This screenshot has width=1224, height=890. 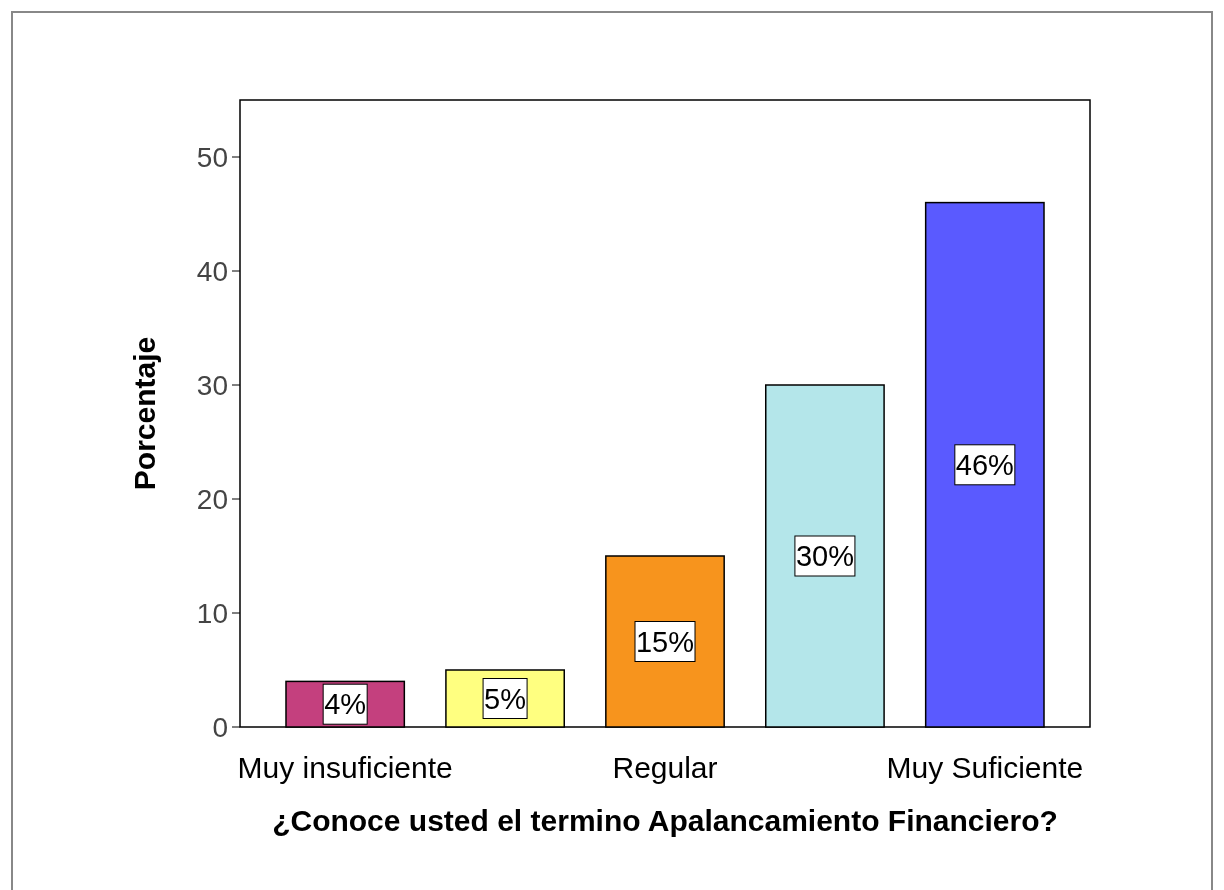 What do you see at coordinates (212, 157) in the screenshot?
I see `y-tick-label: 50` at bounding box center [212, 157].